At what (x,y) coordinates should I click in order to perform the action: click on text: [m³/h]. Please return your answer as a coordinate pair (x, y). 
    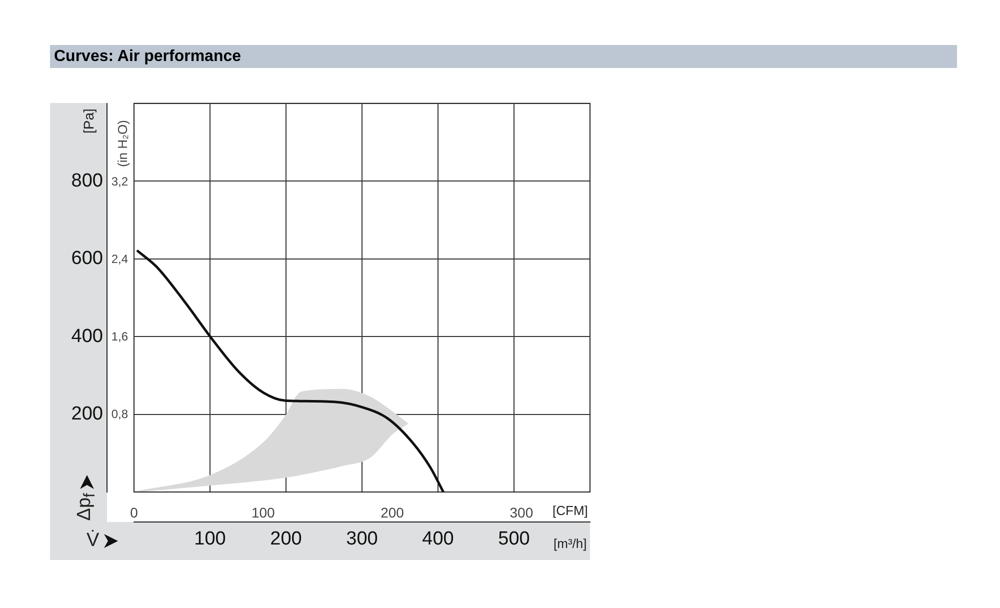
    Looking at the image, I should click on (570, 543).